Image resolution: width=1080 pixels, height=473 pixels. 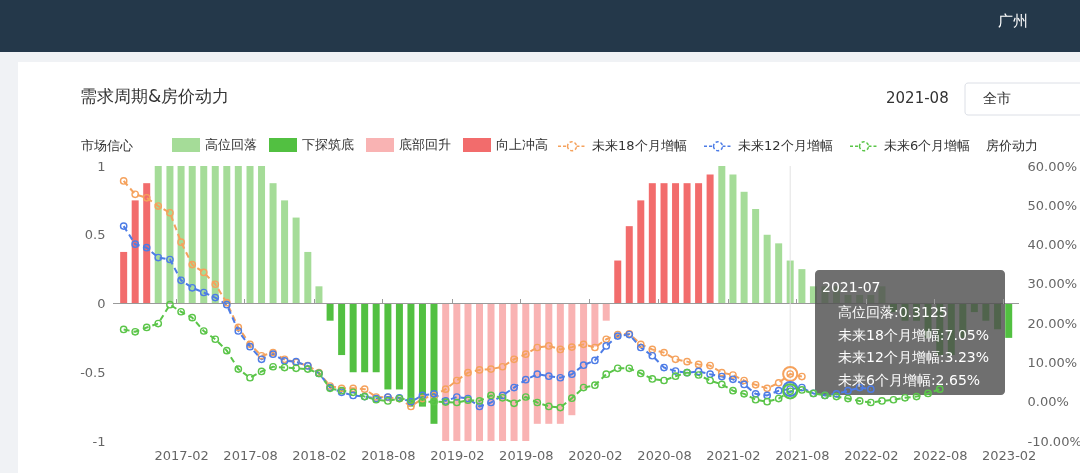 I want to click on chart-title: 需求周期&房价动力, so click(x=155, y=96).